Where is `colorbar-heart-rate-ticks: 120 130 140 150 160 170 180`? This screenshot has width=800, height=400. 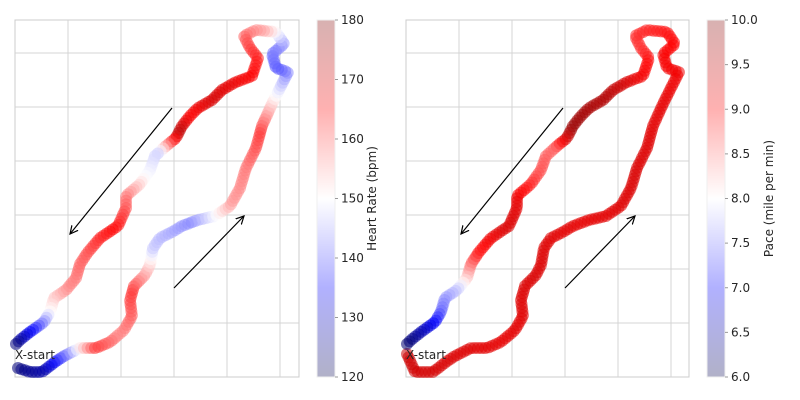
colorbar-heart-rate-ticks: 120 130 140 150 160 170 180 is located at coordinates (349, 198).